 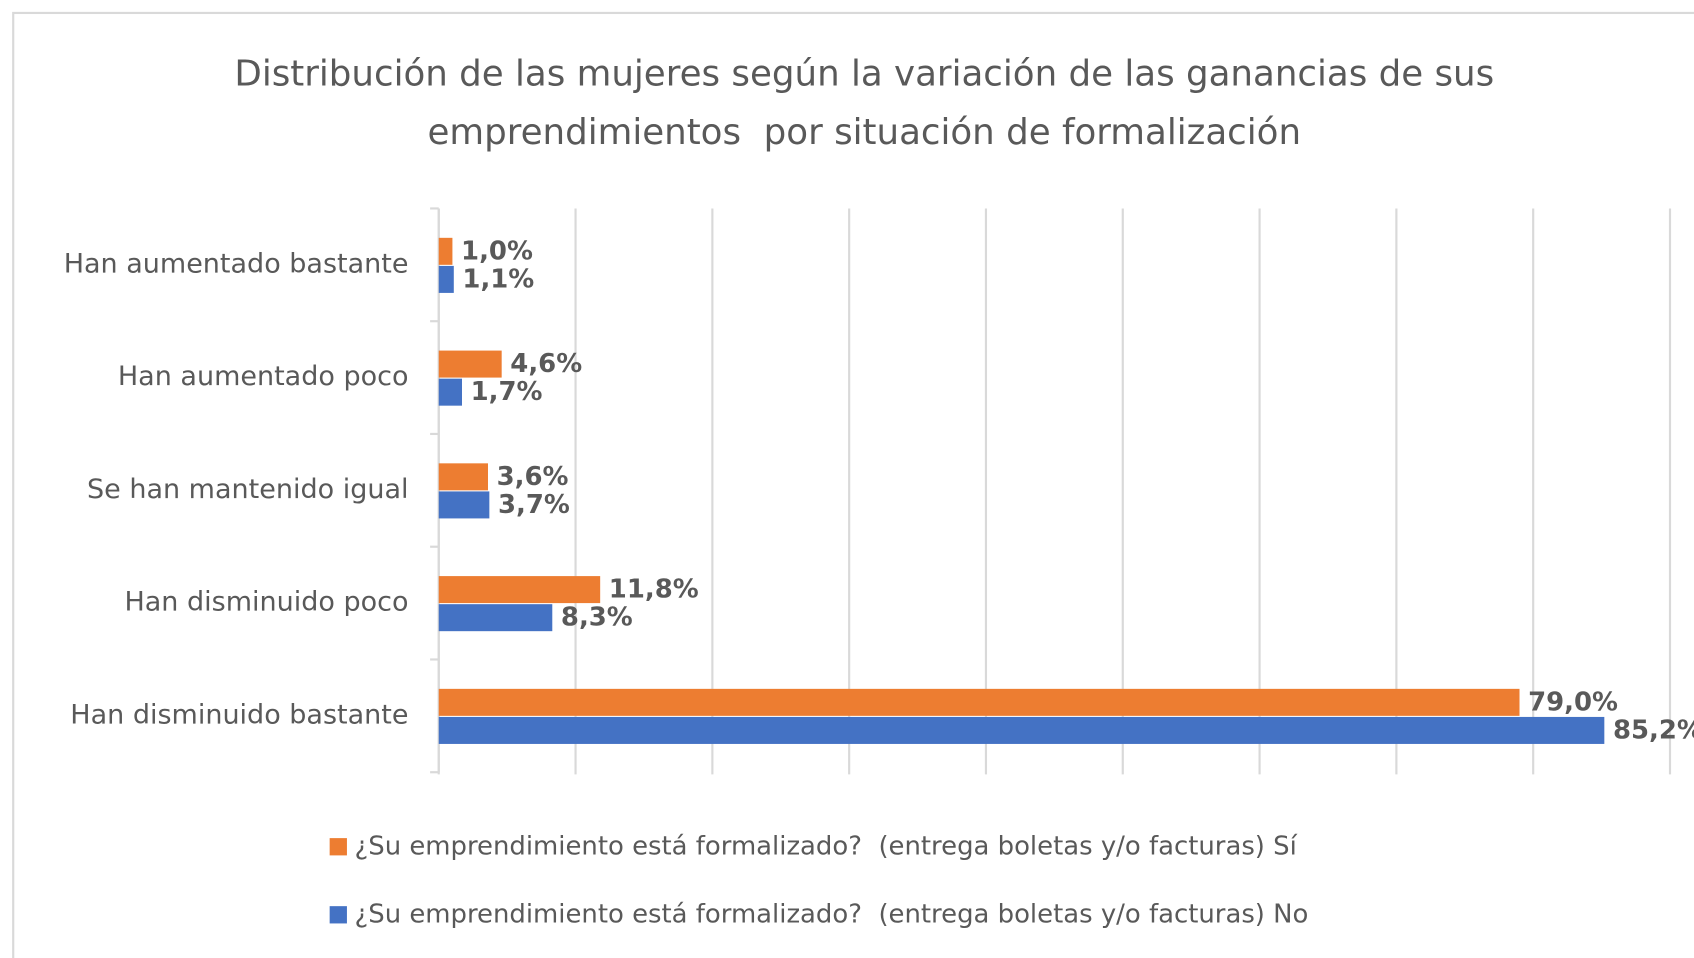 What do you see at coordinates (546, 364) in the screenshot?
I see `data-label: 4,6%` at bounding box center [546, 364].